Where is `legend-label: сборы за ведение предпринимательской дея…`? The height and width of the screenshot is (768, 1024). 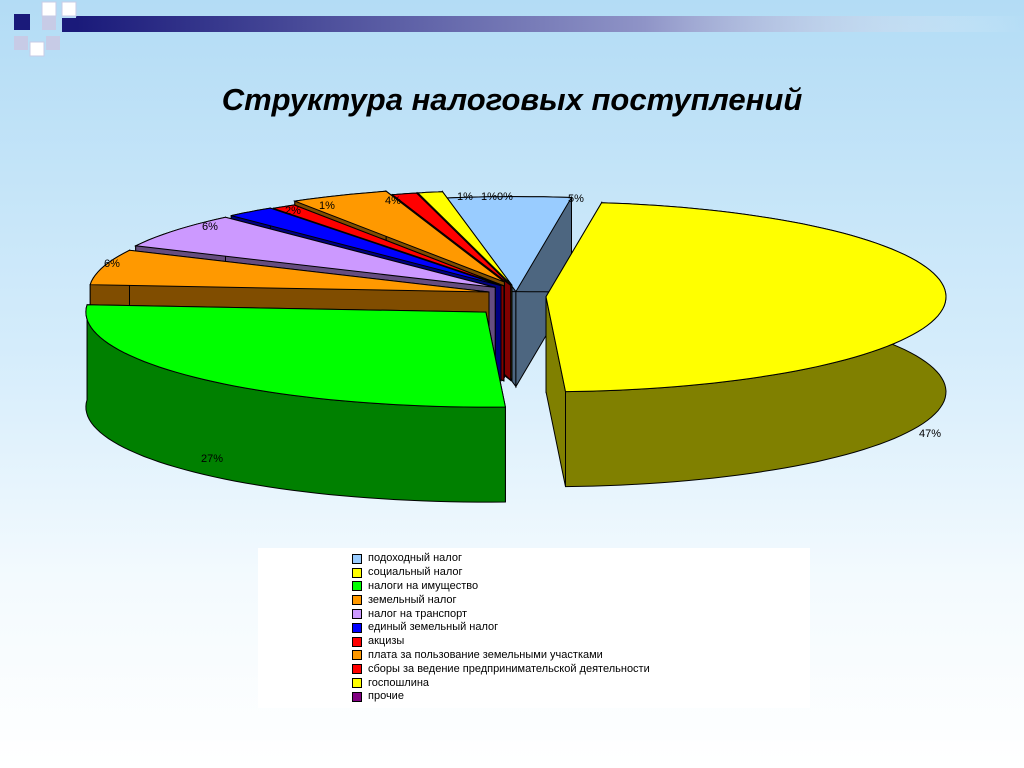
legend-label: сборы за ведение предпринимательской дея… is located at coordinates (509, 668).